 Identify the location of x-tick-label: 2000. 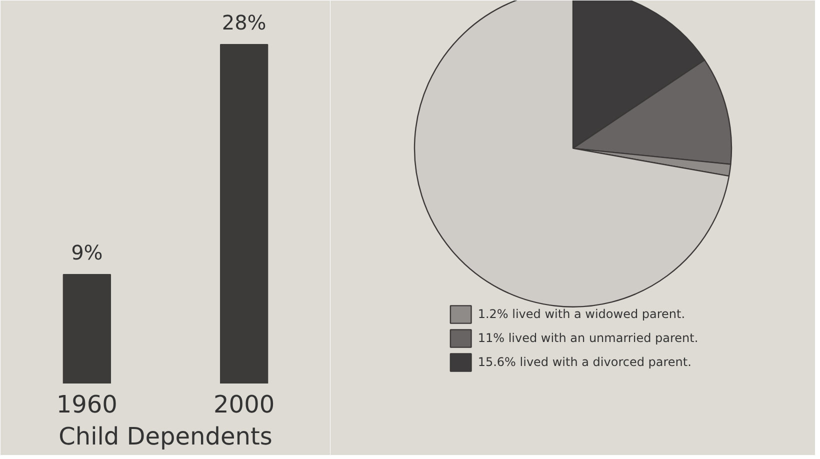
(244, 404).